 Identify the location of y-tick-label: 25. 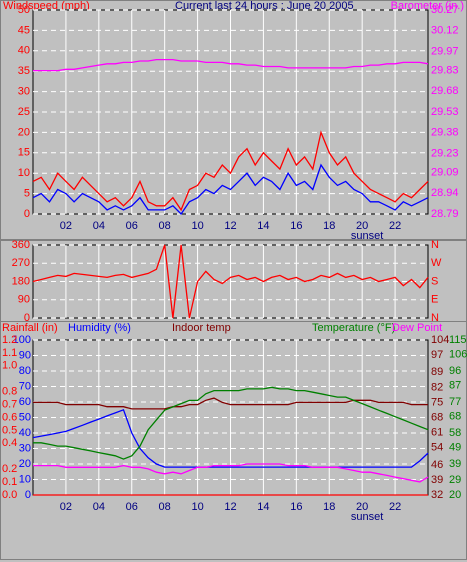
(24, 112).